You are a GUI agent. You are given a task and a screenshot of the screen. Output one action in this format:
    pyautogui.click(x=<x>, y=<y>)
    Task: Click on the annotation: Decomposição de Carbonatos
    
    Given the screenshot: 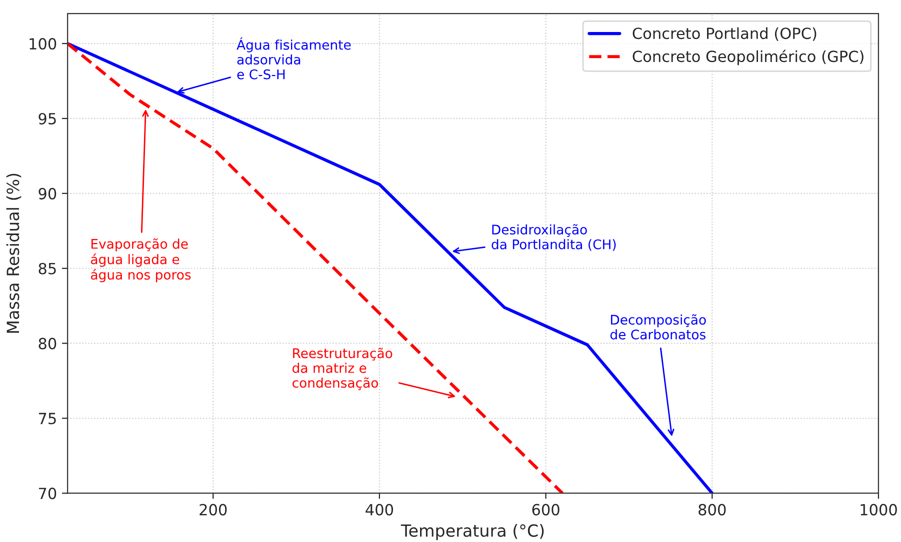 What is the action you would take?
    pyautogui.click(x=658, y=327)
    